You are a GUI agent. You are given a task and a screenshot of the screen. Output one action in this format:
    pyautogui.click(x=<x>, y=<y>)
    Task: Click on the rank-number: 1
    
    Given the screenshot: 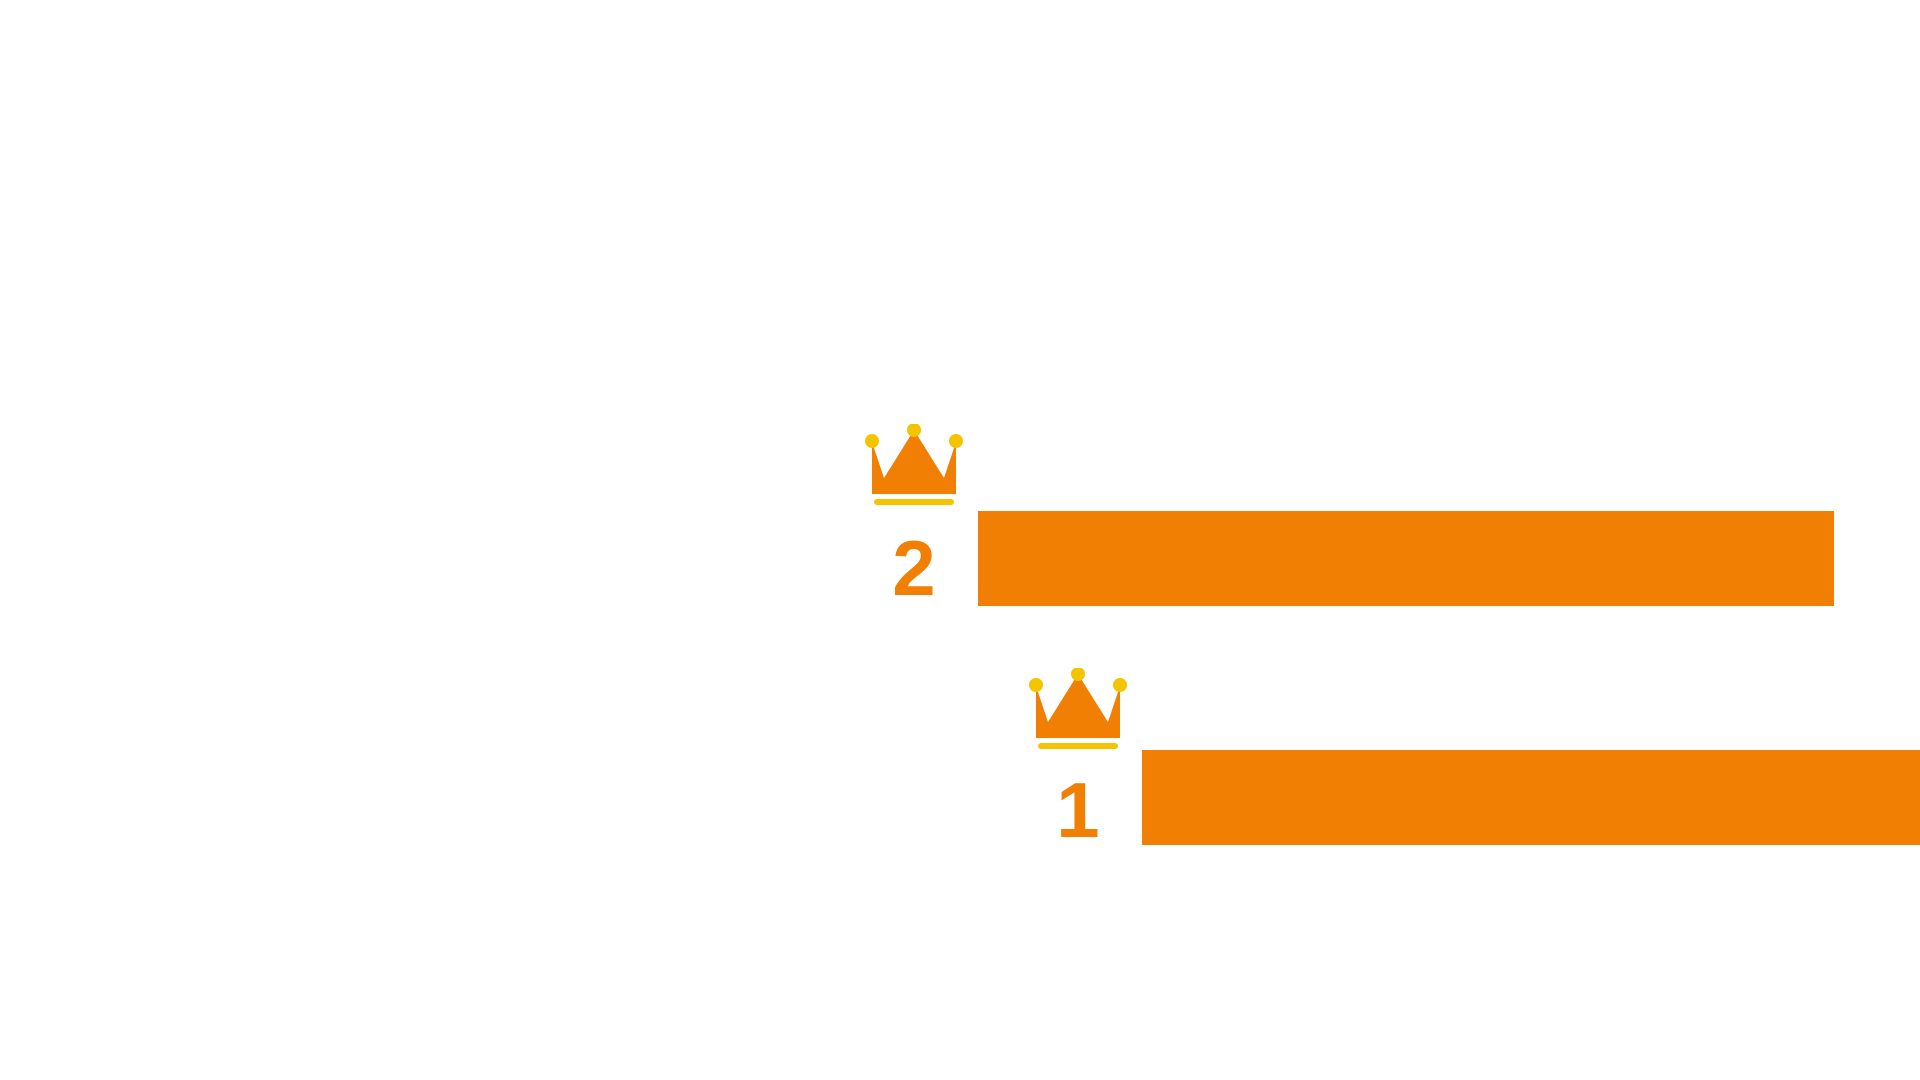 What is the action you would take?
    pyautogui.click(x=1078, y=810)
    